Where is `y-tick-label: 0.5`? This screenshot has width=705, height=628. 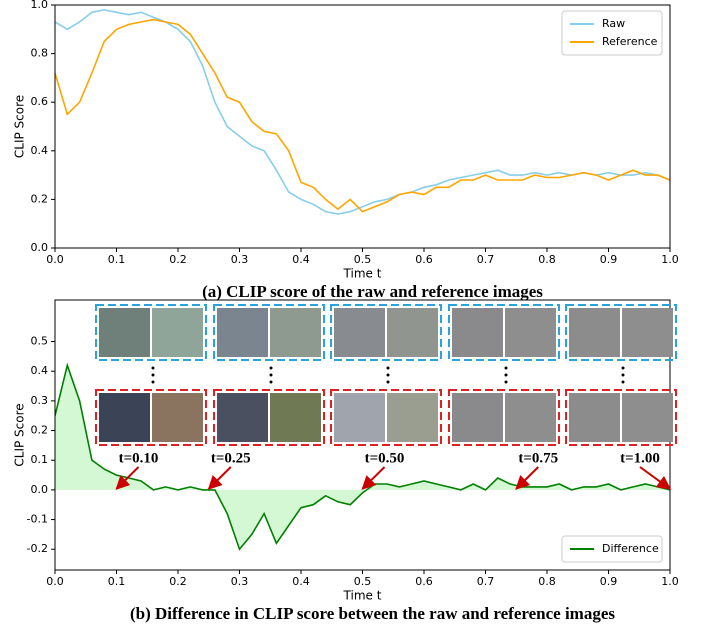 y-tick-label: 0.5 is located at coordinates (40, 341).